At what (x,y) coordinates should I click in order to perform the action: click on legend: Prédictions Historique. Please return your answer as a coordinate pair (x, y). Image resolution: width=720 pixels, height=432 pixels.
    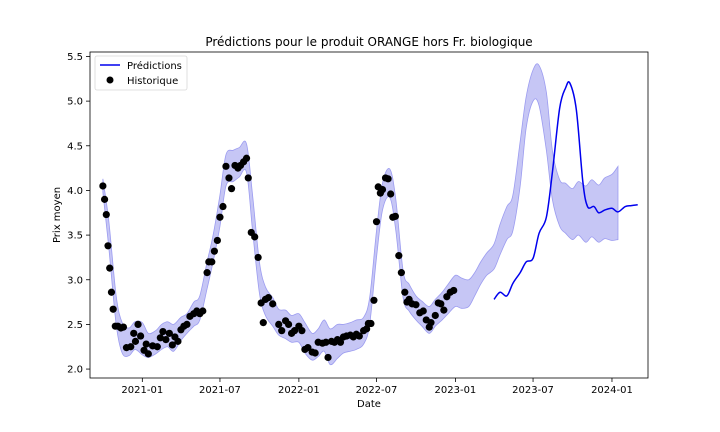
    Looking at the image, I should click on (141, 73).